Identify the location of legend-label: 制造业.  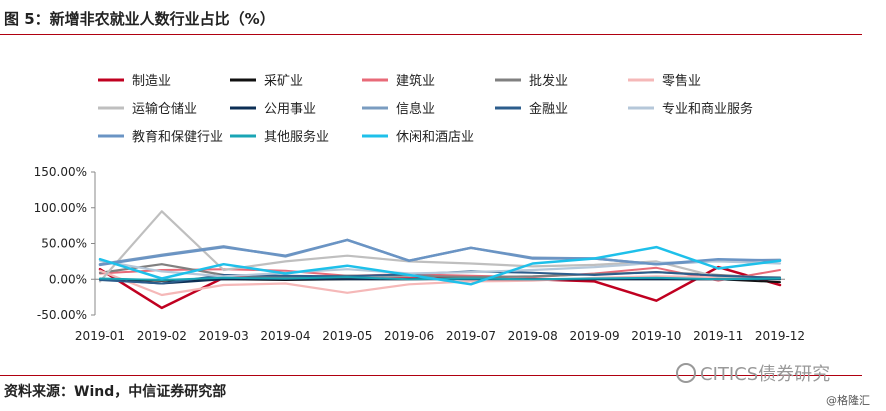
(151, 81).